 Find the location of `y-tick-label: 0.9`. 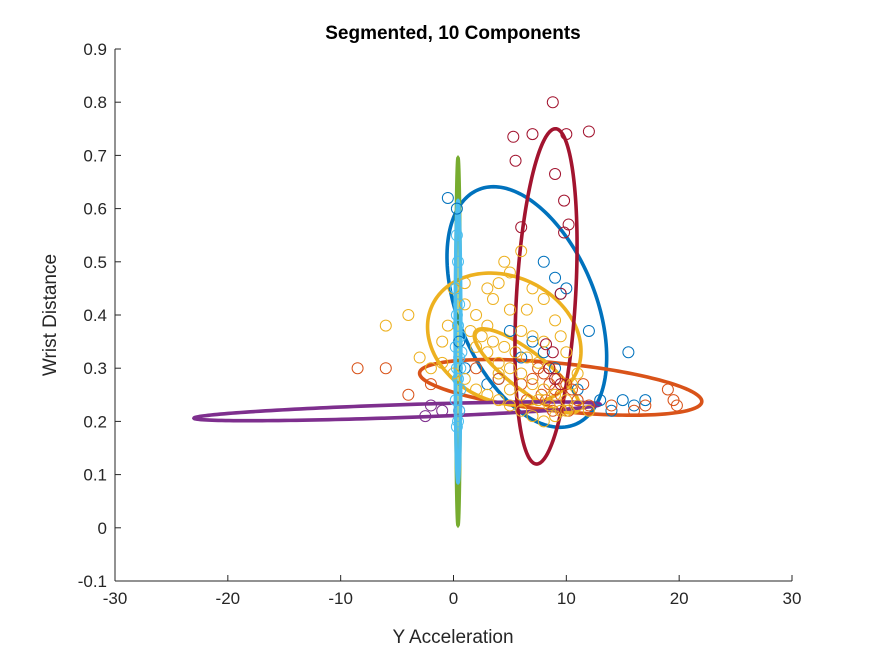

y-tick-label: 0.9 is located at coordinates (95, 49).